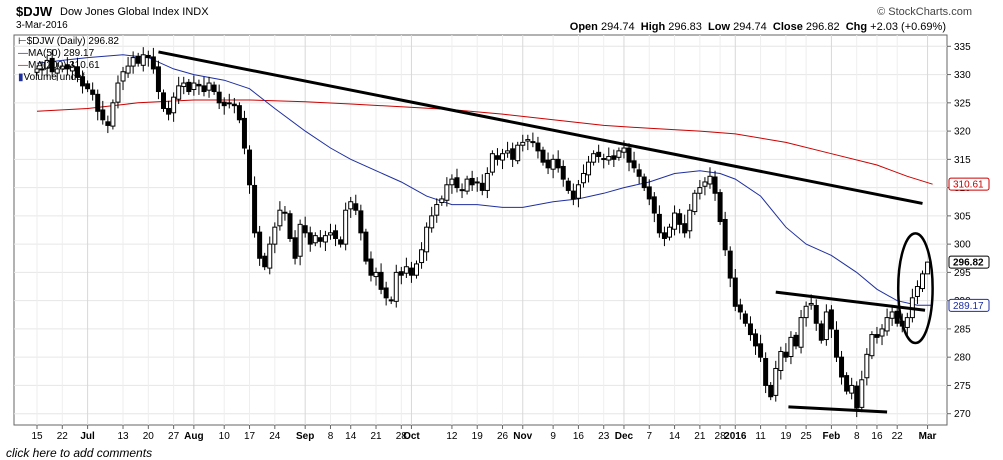 This screenshot has height=460, width=1003. I want to click on x-tick-label: 7, so click(649, 436).